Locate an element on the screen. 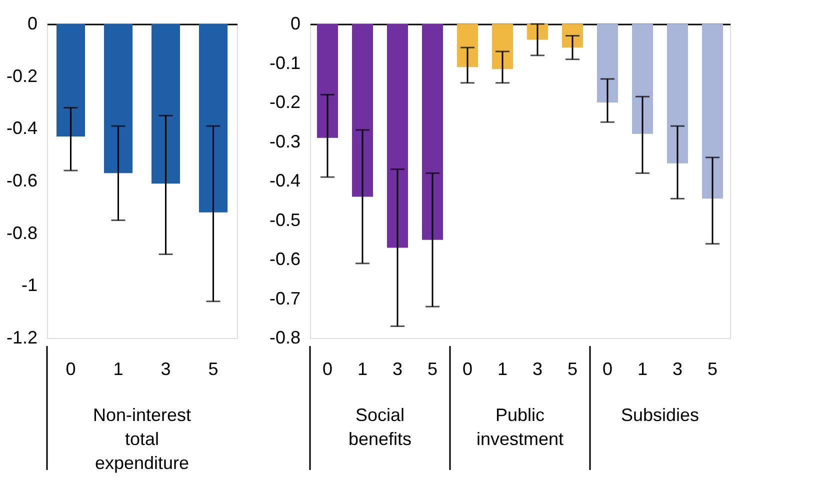  y-tick-label: -0.7 is located at coordinates (284, 298).